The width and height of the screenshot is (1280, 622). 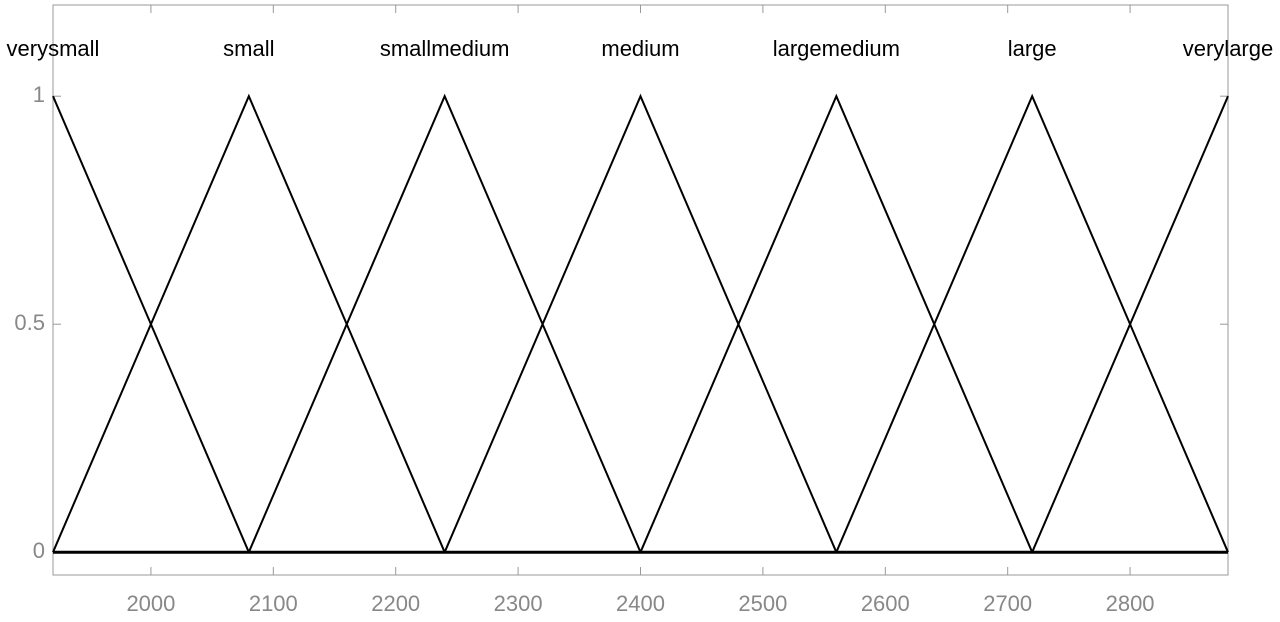 I want to click on x-tick-label: 2700, so click(x=1007, y=603).